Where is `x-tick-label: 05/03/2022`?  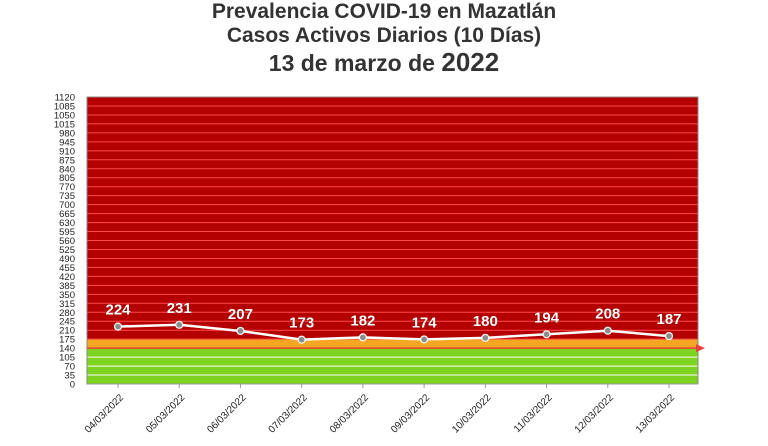
x-tick-label: 05/03/2022 is located at coordinates (165, 413).